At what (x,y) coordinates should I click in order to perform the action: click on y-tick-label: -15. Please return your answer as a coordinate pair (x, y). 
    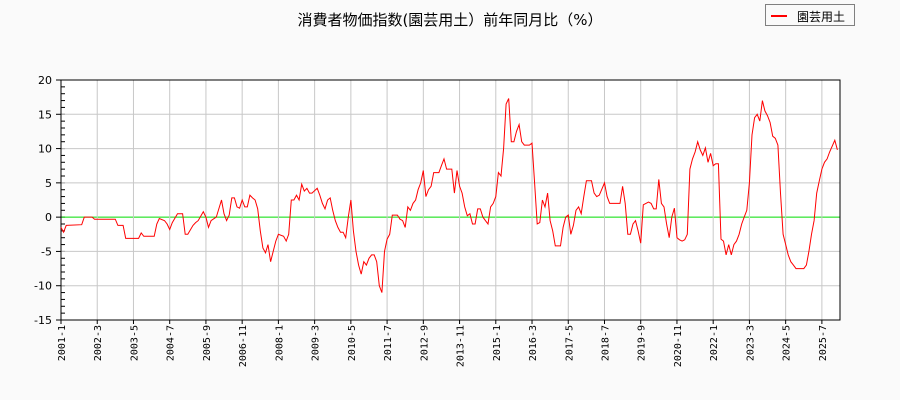
    Looking at the image, I should click on (43, 320).